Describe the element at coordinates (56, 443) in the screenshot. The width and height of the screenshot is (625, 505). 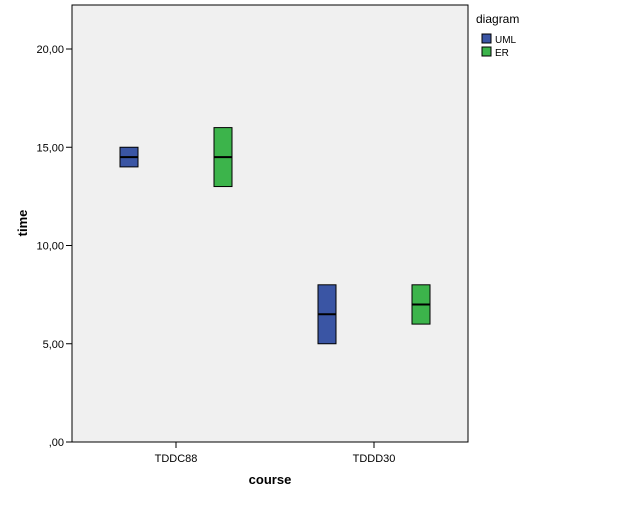
I see `y-tick-label: ,00` at that location.